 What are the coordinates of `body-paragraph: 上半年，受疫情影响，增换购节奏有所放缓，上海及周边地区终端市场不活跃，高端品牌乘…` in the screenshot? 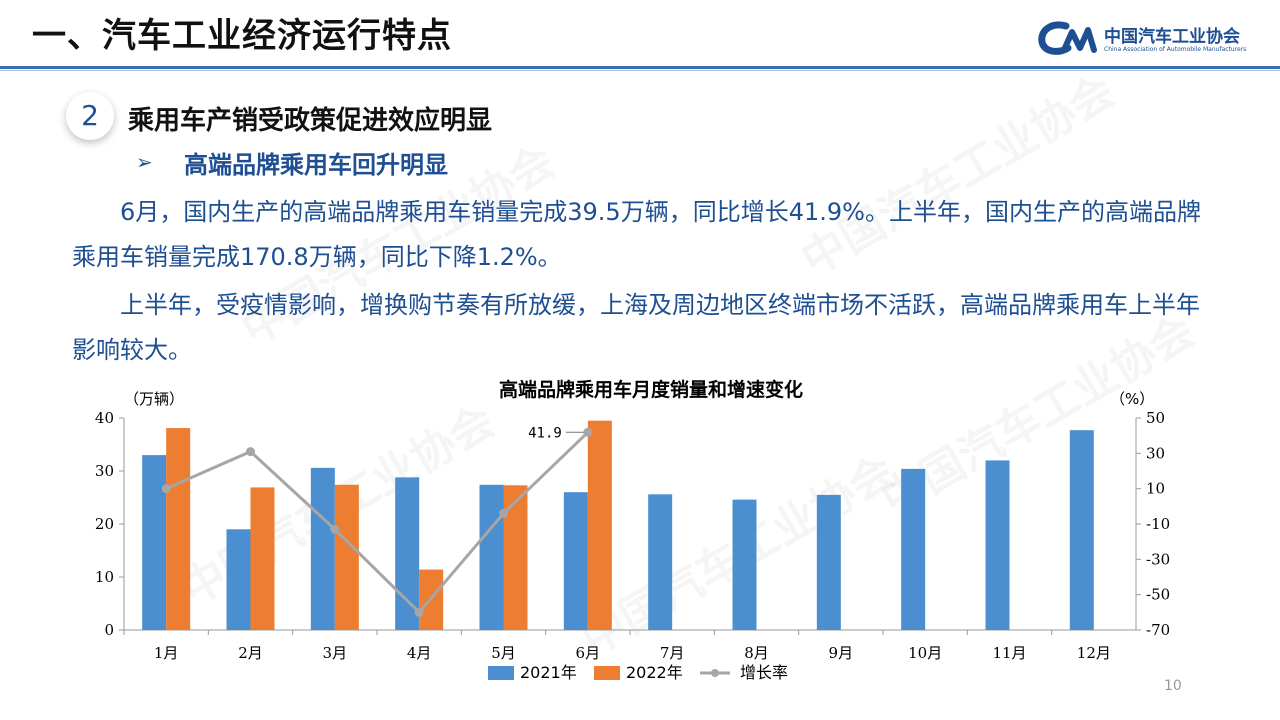 It's located at (636, 327).